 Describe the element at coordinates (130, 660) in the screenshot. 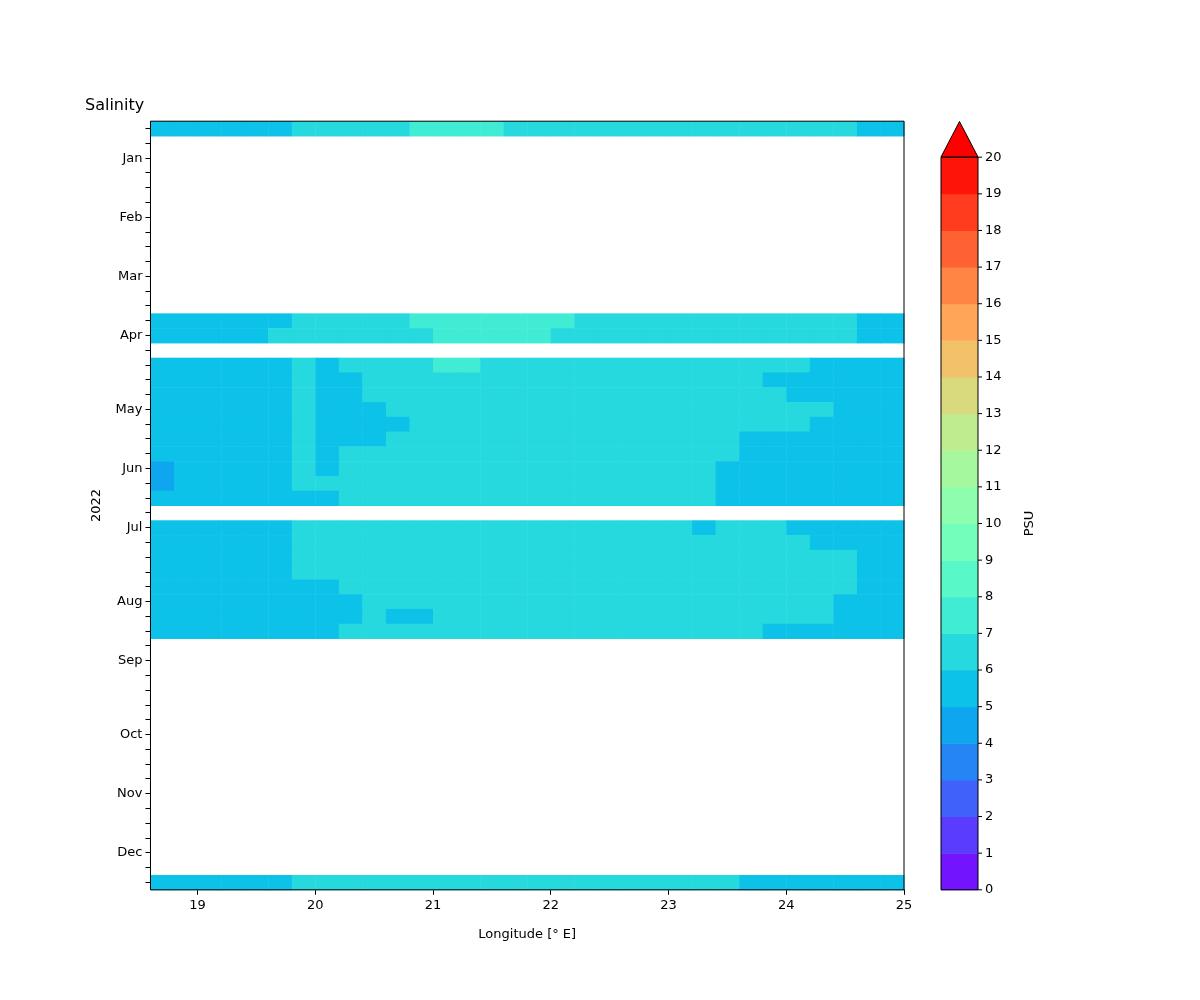

I see `y-tick-label: Sep` at that location.